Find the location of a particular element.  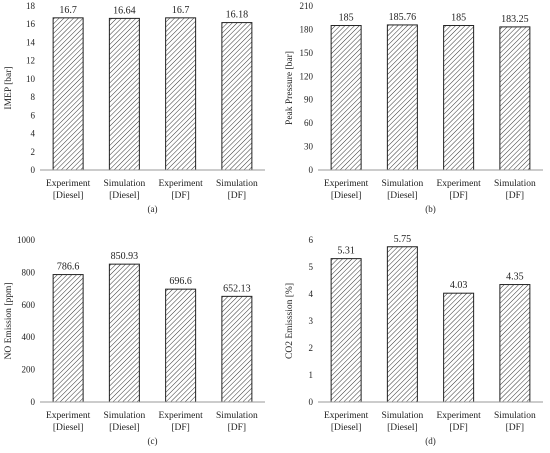

panel-label: (c) is located at coordinates (153, 441).